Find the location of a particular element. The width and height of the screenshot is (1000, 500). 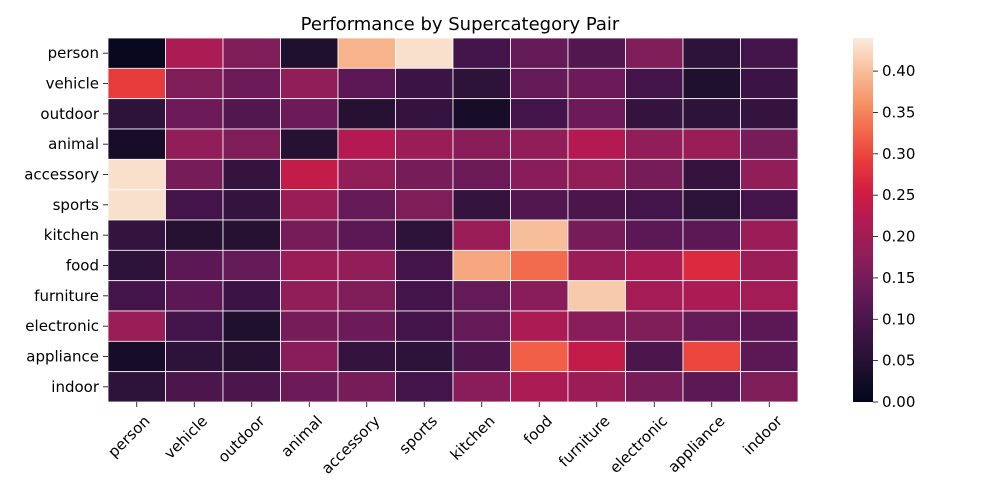

colorbar-tick-label: 0.20 is located at coordinates (898, 237).